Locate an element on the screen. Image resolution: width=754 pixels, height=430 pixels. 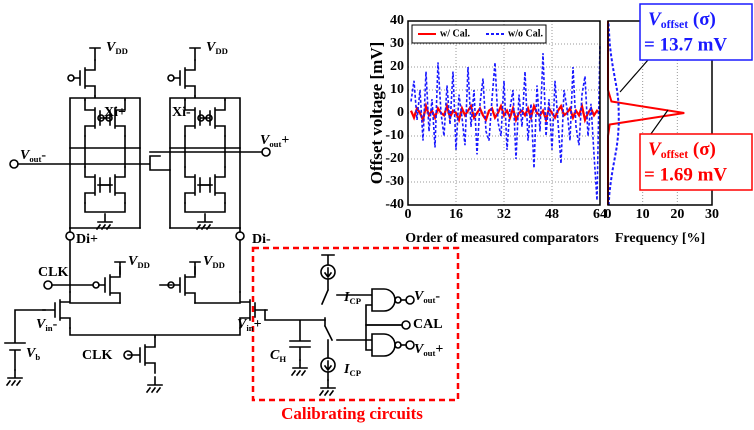
circuit-label: CLK is located at coordinates (97, 355).